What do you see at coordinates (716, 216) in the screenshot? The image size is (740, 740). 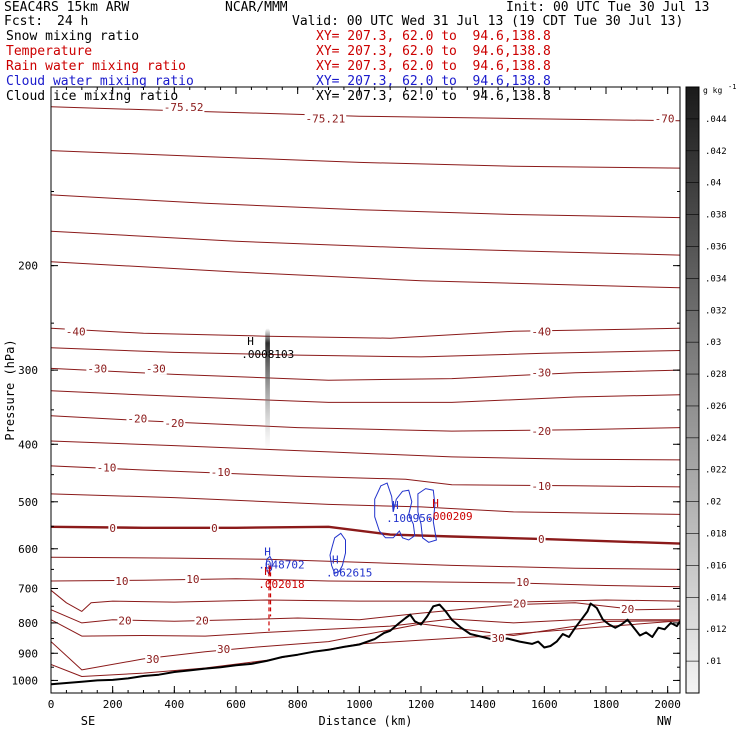 I see `colorbar-tick-label: .038` at bounding box center [716, 216].